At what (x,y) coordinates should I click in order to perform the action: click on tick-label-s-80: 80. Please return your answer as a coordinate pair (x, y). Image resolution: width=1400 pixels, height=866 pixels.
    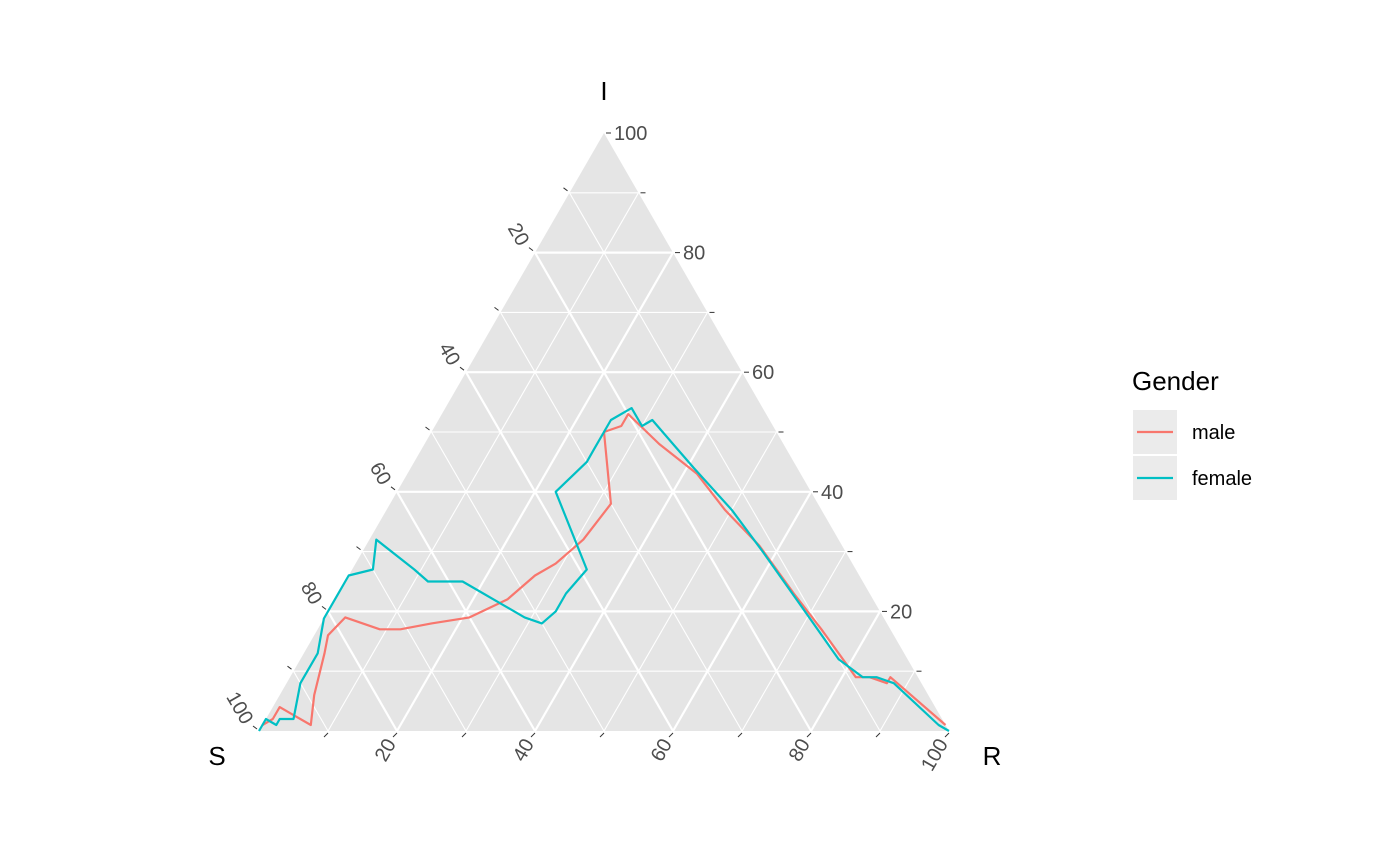
    Looking at the image, I should click on (311, 593).